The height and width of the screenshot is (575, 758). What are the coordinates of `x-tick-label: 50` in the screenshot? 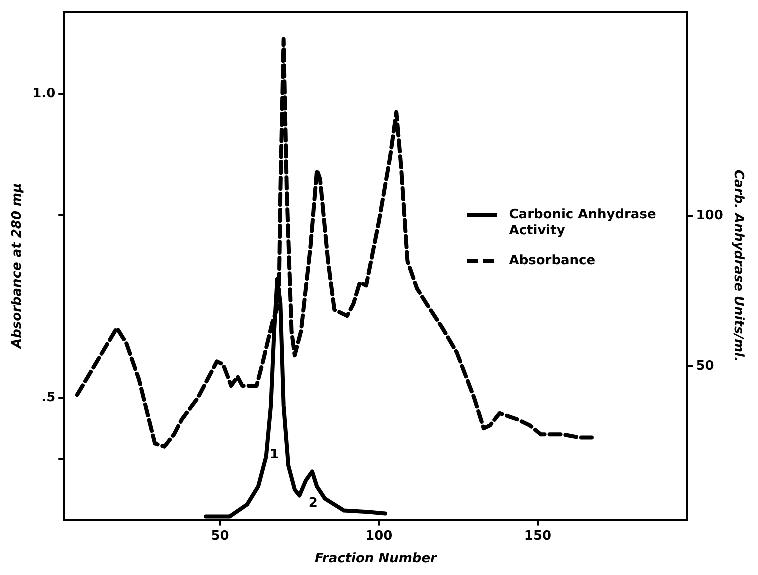 It's located at (220, 536).